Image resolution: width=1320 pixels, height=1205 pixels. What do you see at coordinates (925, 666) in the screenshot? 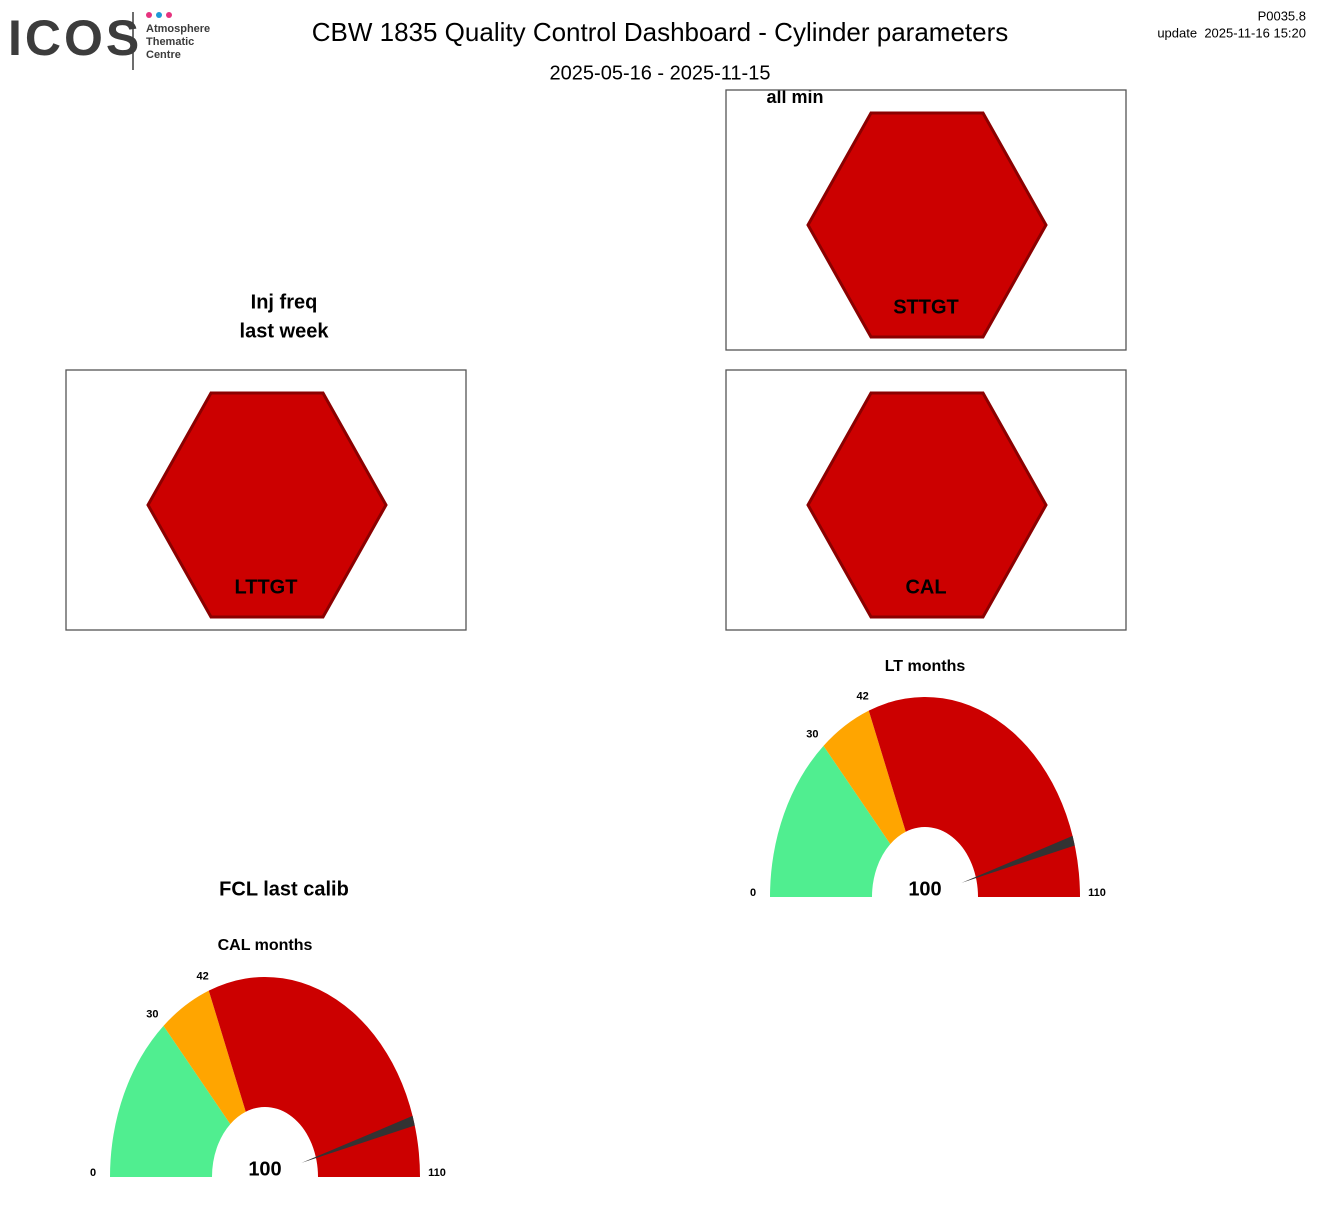
I see `gauge-title: LT months` at bounding box center [925, 666].